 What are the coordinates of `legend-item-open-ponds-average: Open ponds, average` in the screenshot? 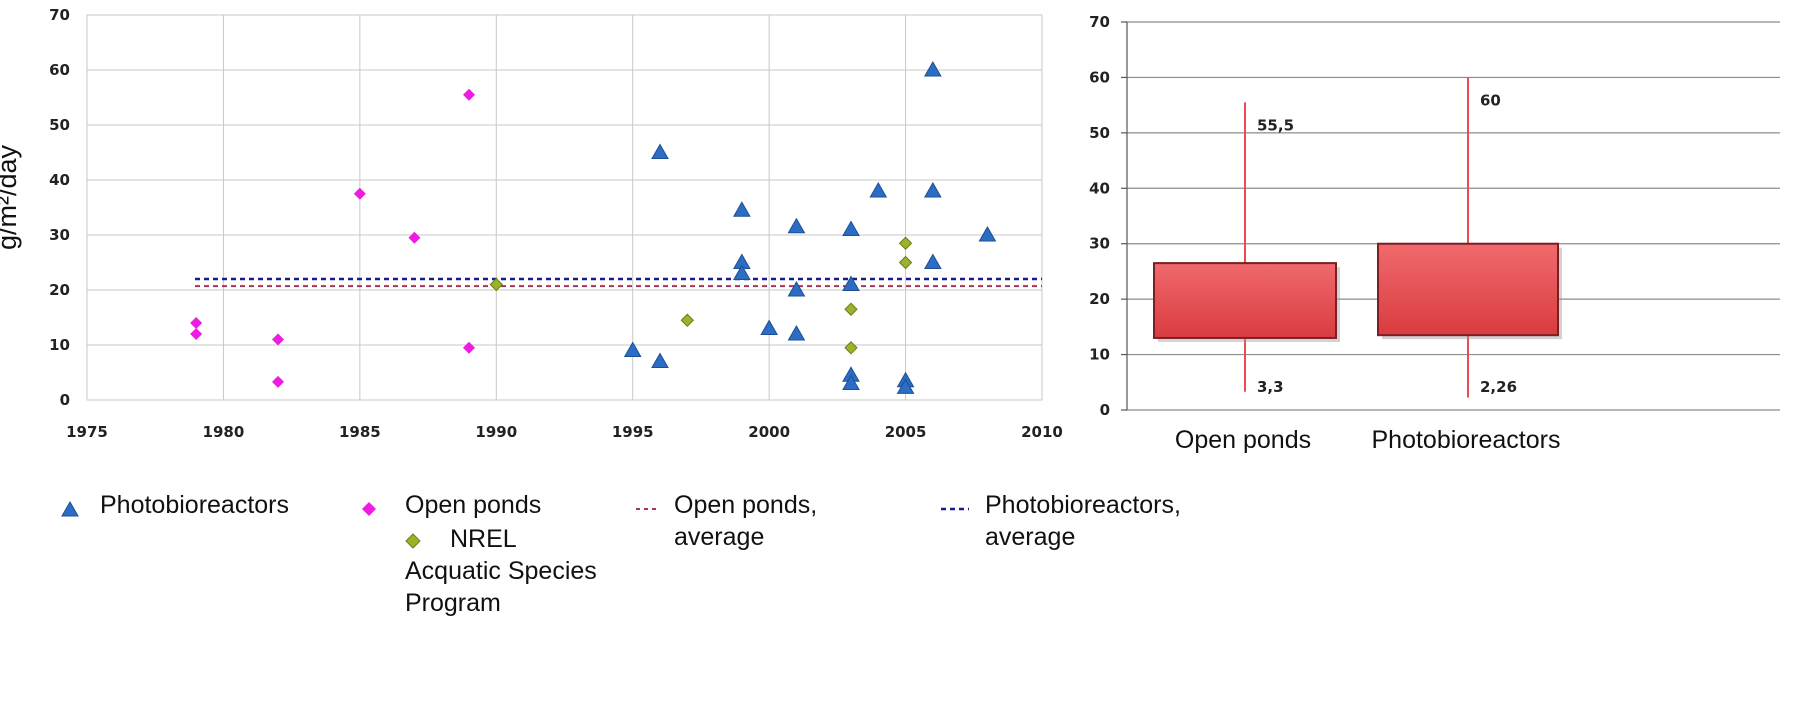 It's located at (765, 525).